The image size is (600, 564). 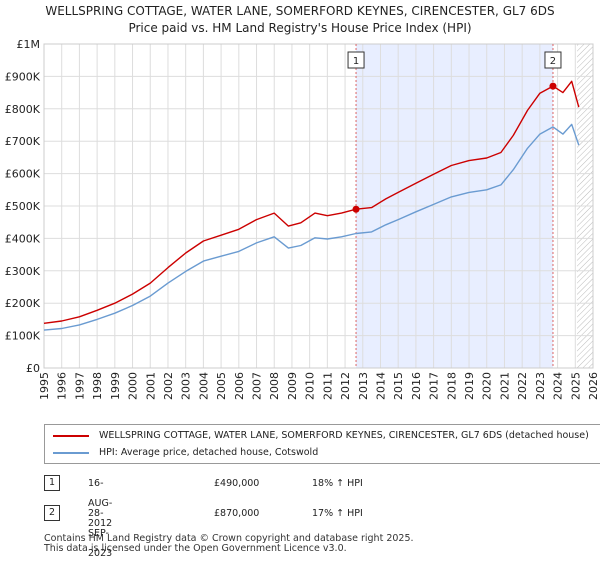 What do you see at coordinates (380, 386) in the screenshot?
I see `x-tick-label: 2014` at bounding box center [380, 386].